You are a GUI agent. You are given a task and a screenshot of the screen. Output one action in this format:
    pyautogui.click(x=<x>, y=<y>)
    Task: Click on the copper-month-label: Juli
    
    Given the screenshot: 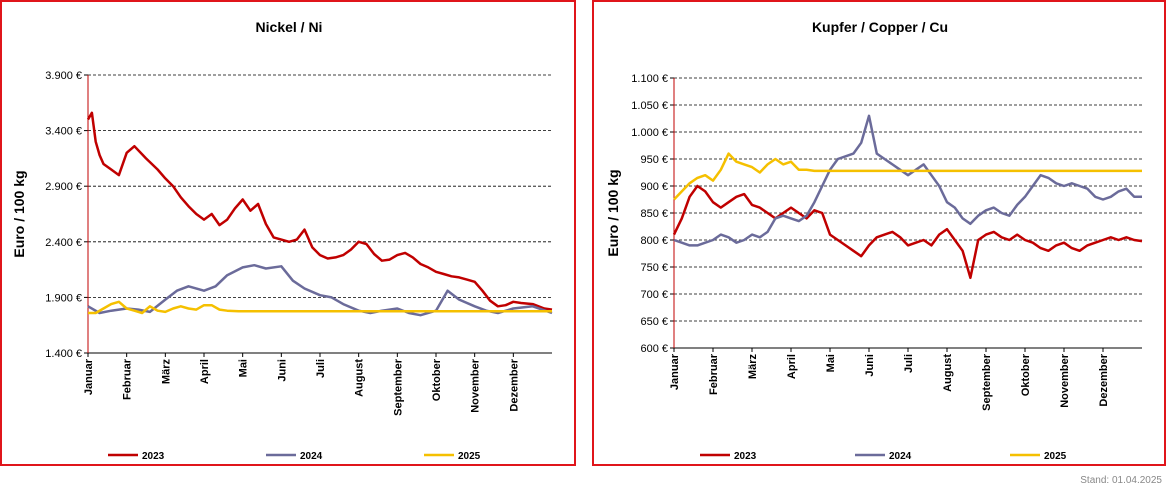 What is the action you would take?
    pyautogui.click(x=909, y=363)
    